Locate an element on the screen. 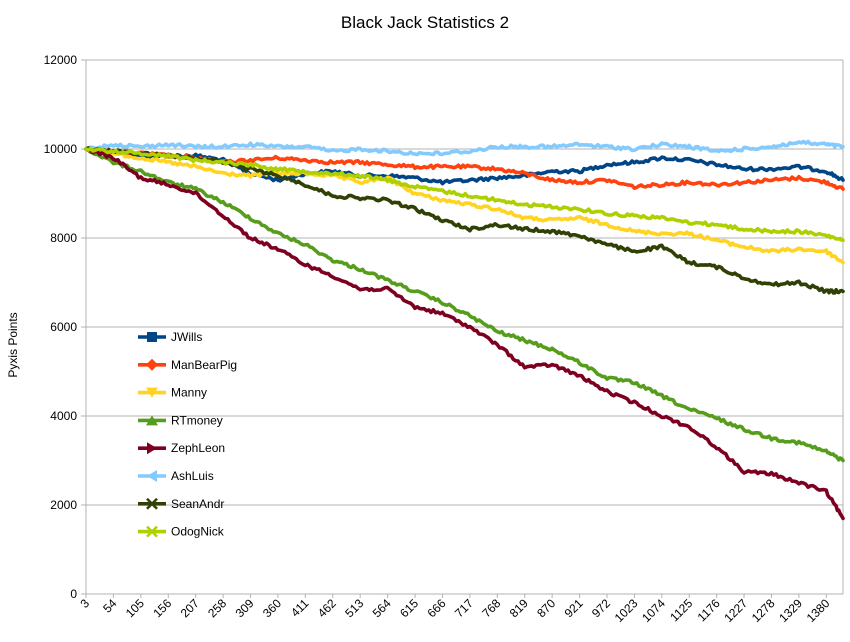 The height and width of the screenshot is (642, 850). x-tick-label: 1074 is located at coordinates (653, 610).